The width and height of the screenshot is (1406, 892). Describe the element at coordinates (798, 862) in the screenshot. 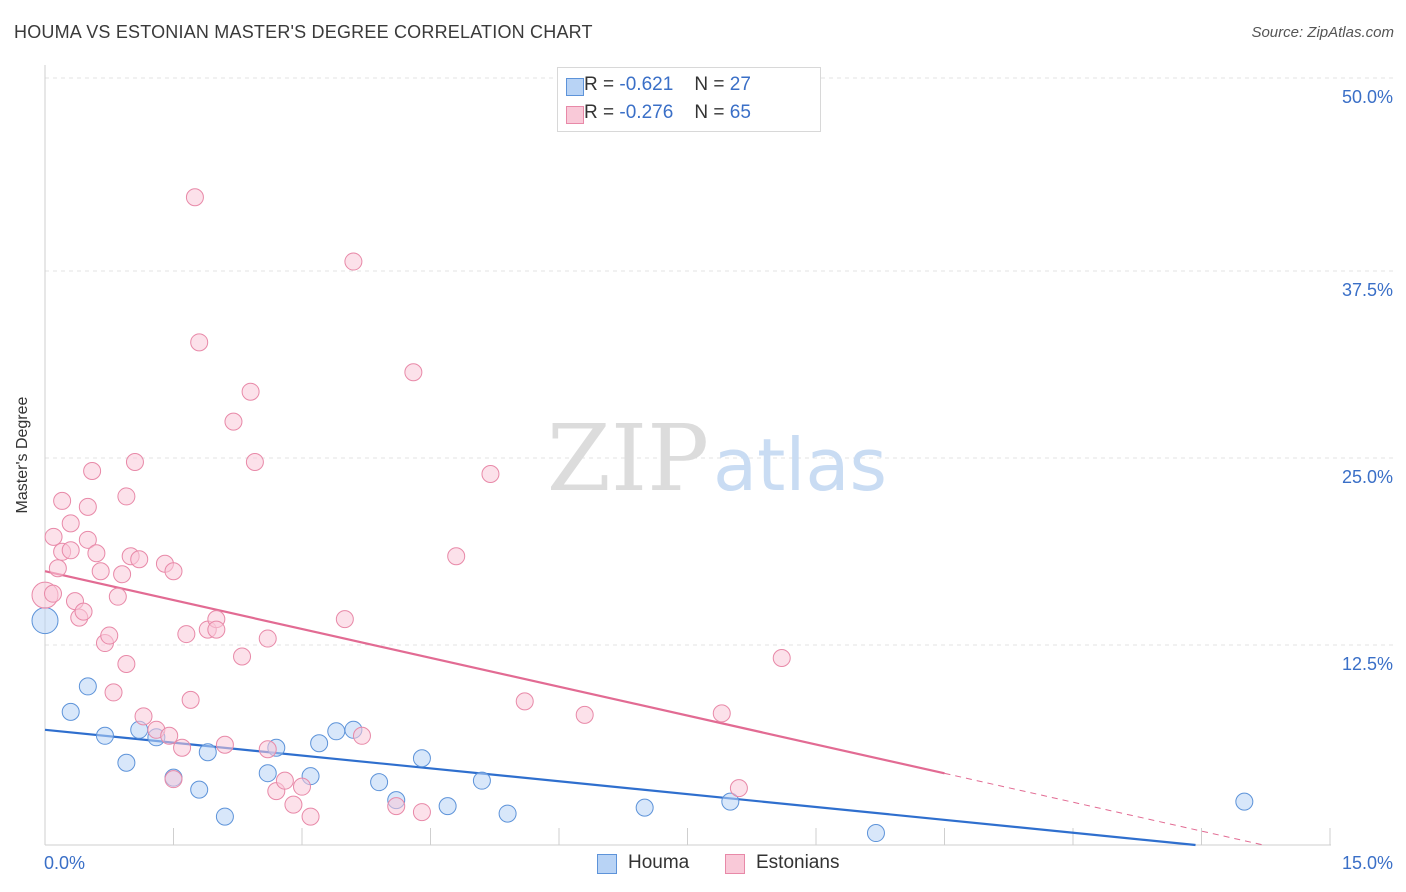

I see `estonians-legend-label: Estonians` at that location.